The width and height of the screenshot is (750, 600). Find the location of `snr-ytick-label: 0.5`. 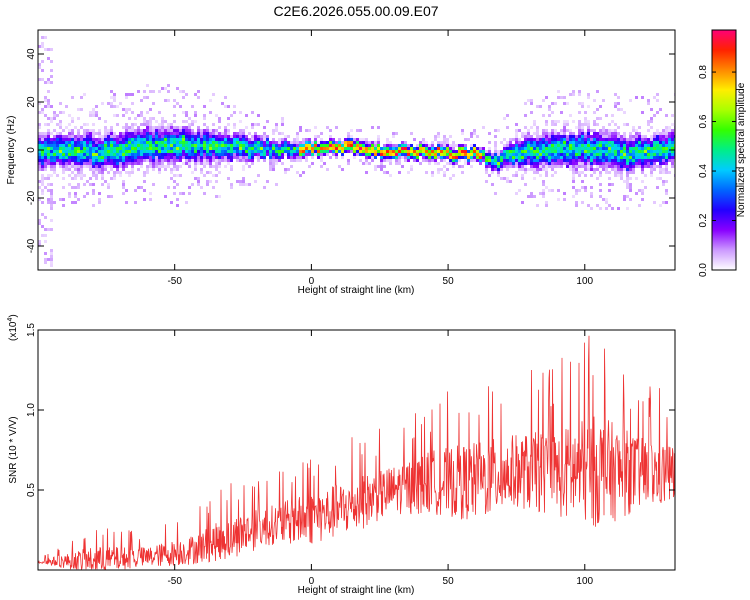

snr-ytick-label: 0.5 is located at coordinates (31, 490).